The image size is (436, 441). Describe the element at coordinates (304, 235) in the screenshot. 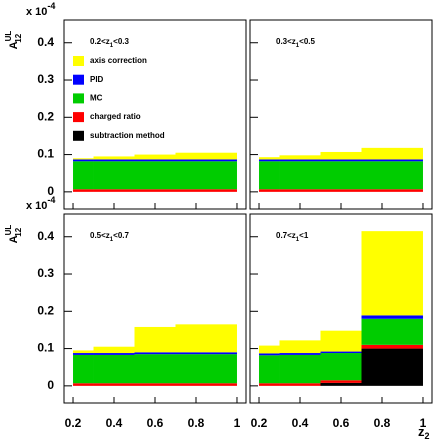

I see `panel-label-text: <1` at that location.